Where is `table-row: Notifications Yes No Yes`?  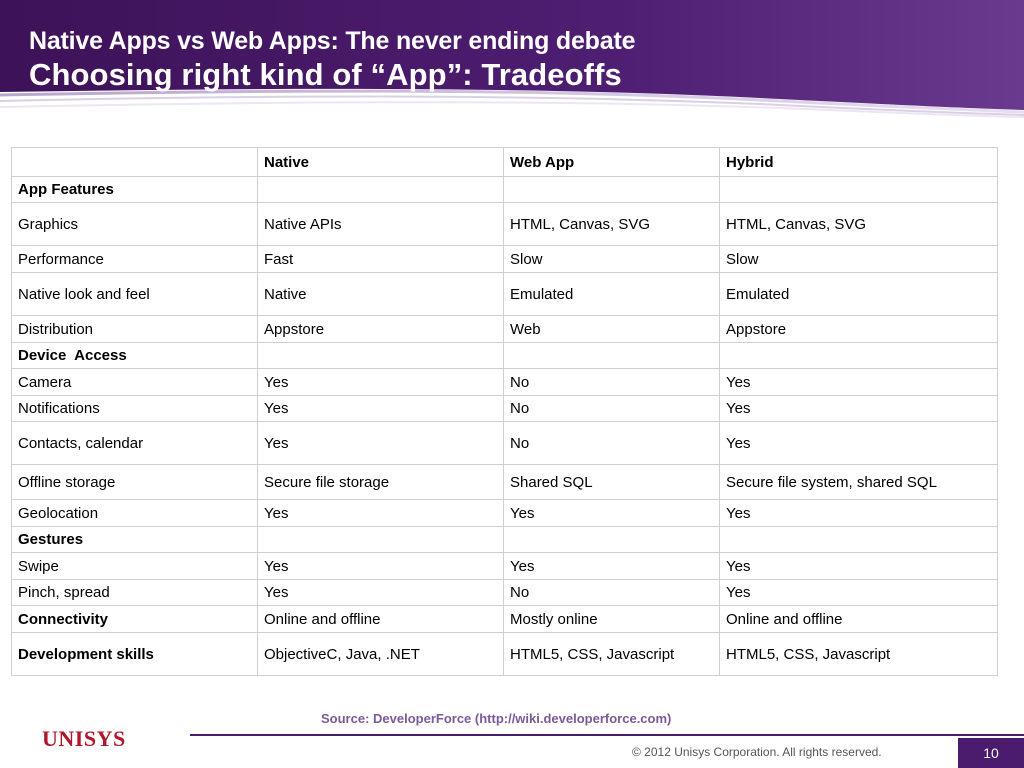
table-row: Notifications Yes No Yes is located at coordinates (504, 408).